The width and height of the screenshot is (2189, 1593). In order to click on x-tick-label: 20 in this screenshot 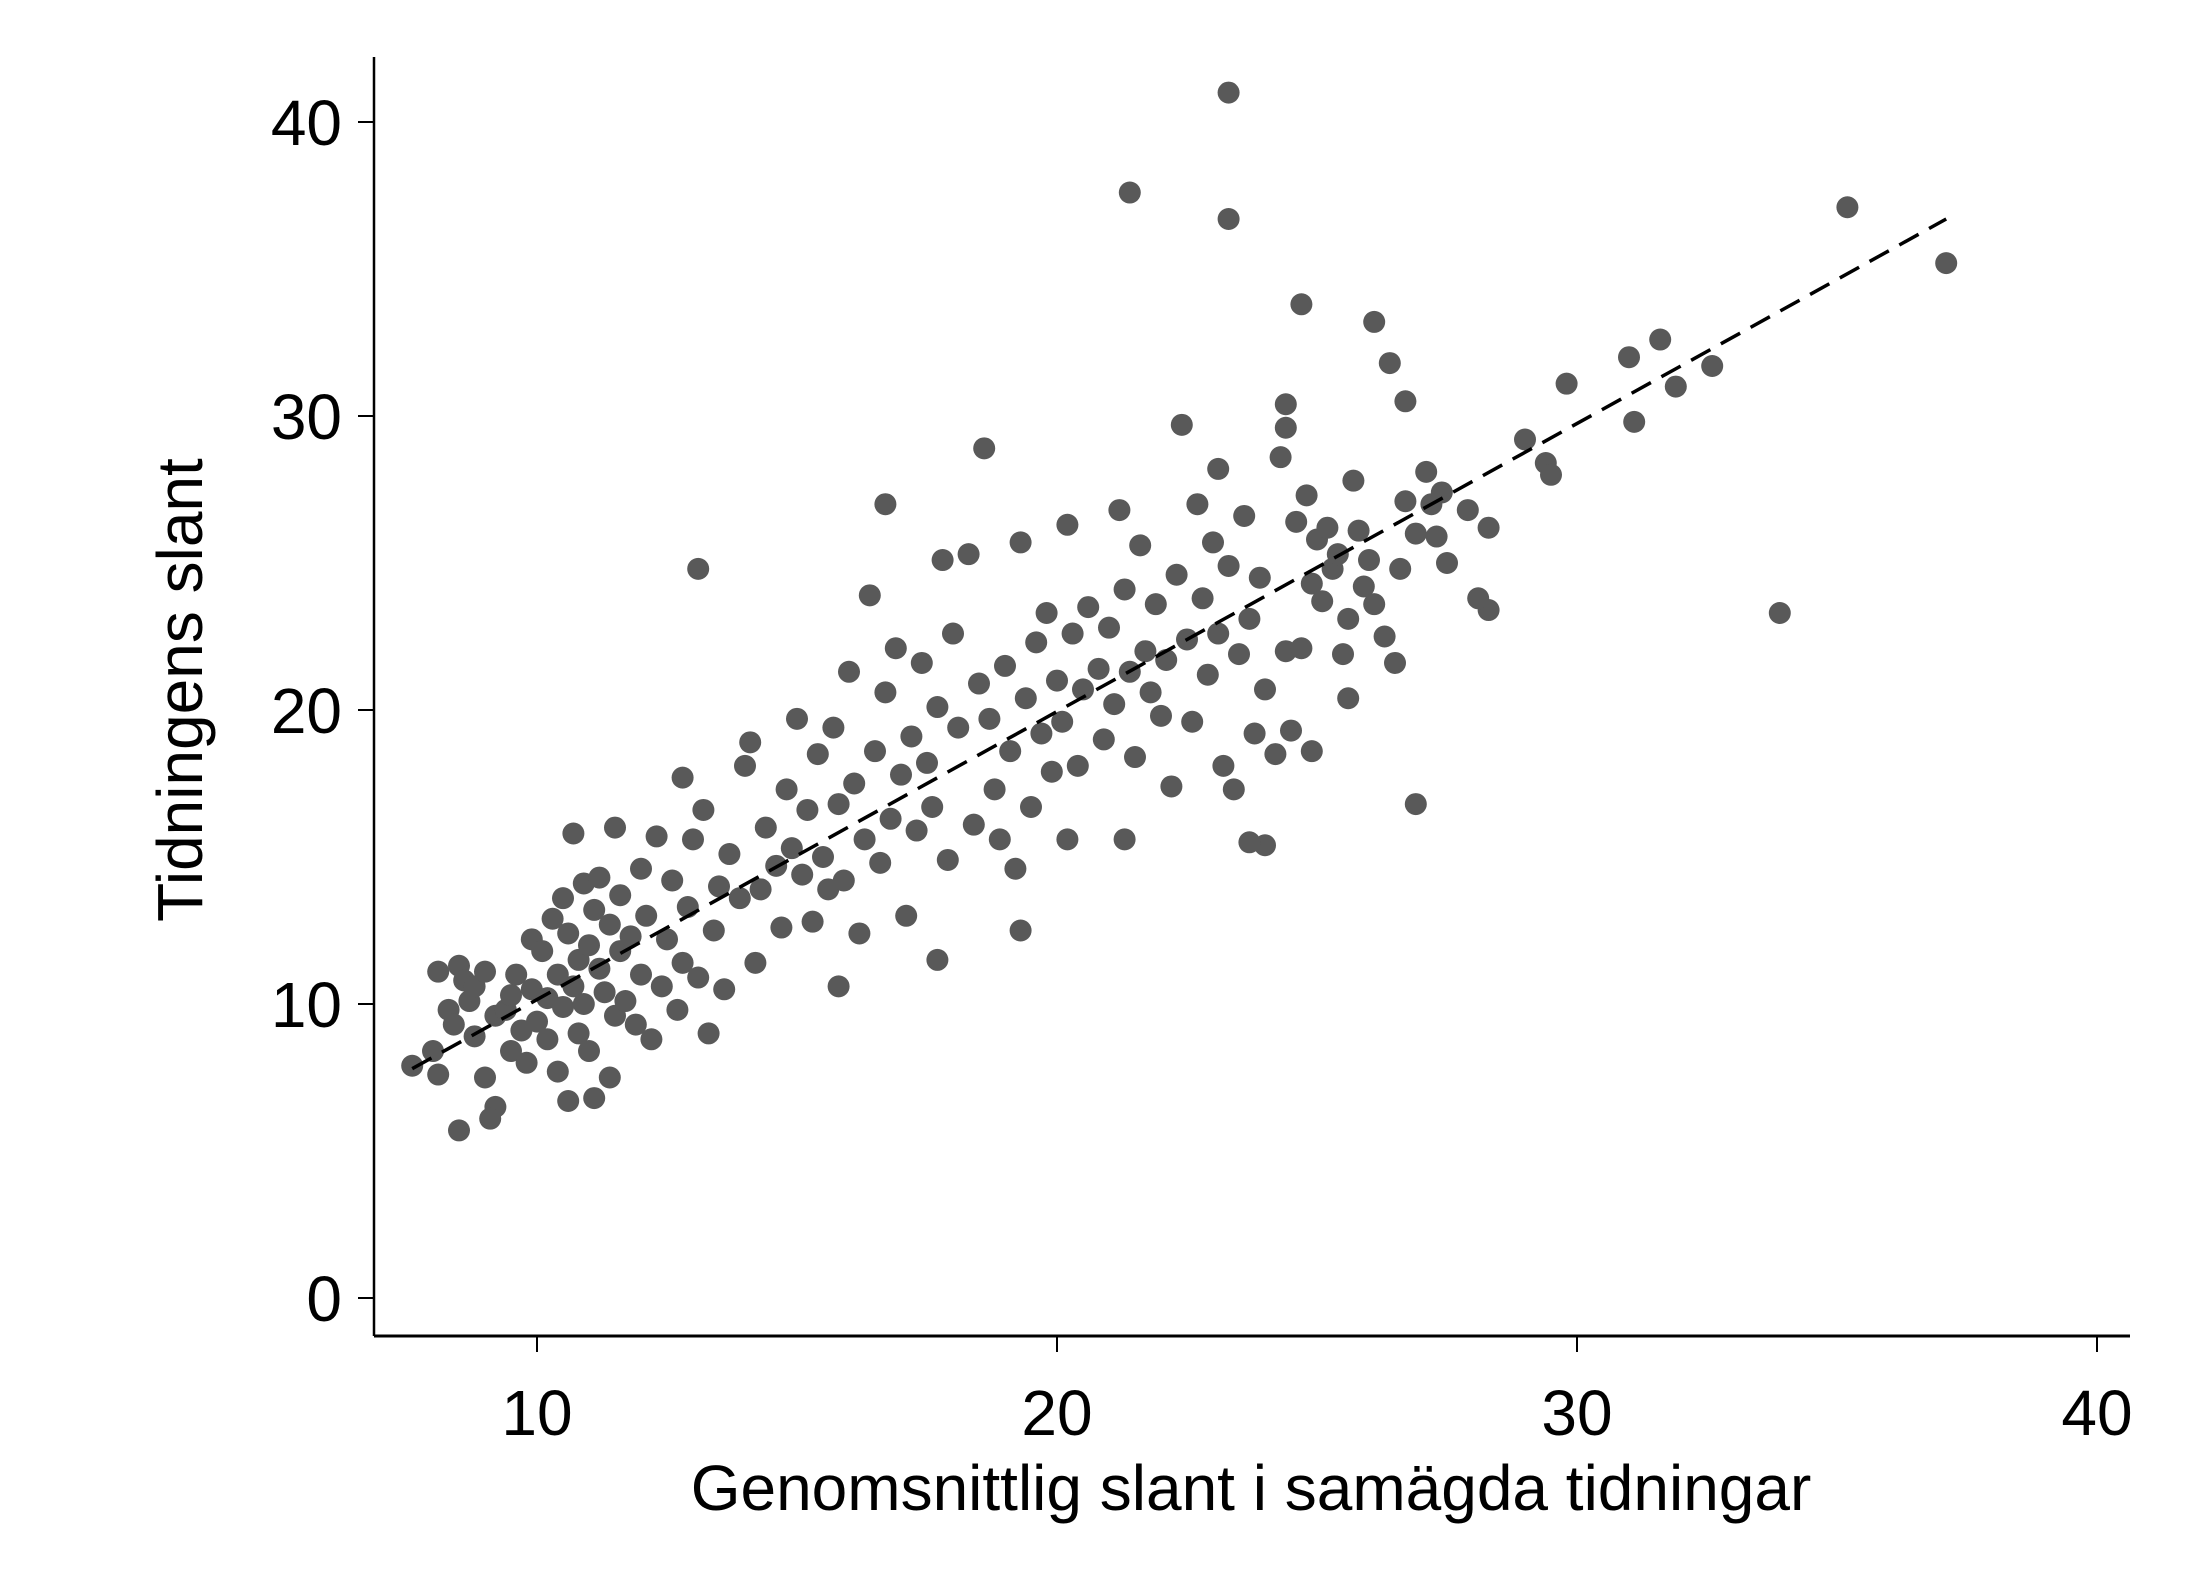, I will do `click(1056, 1413)`.